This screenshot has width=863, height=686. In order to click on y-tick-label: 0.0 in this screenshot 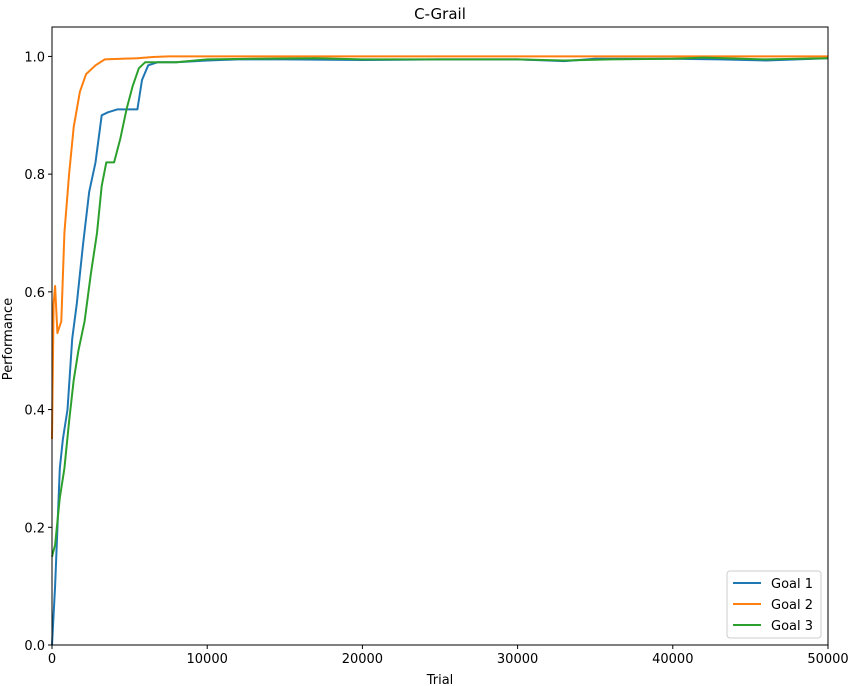, I will do `click(34, 646)`.